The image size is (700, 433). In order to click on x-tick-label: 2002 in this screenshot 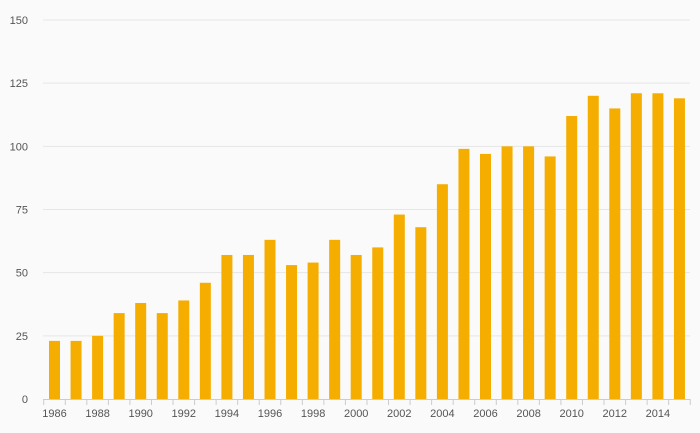, I will do `click(399, 414)`.